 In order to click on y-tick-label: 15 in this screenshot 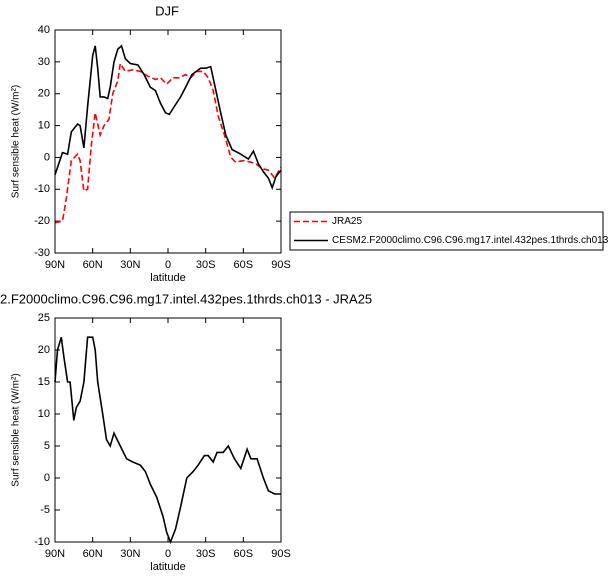, I will do `click(44, 382)`.